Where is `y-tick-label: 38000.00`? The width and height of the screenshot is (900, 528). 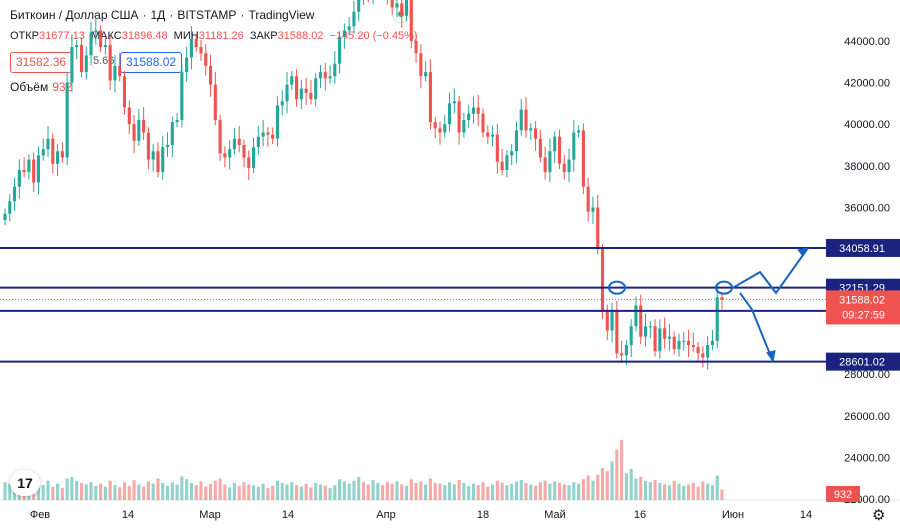
y-tick-label: 38000.00 is located at coordinates (867, 167).